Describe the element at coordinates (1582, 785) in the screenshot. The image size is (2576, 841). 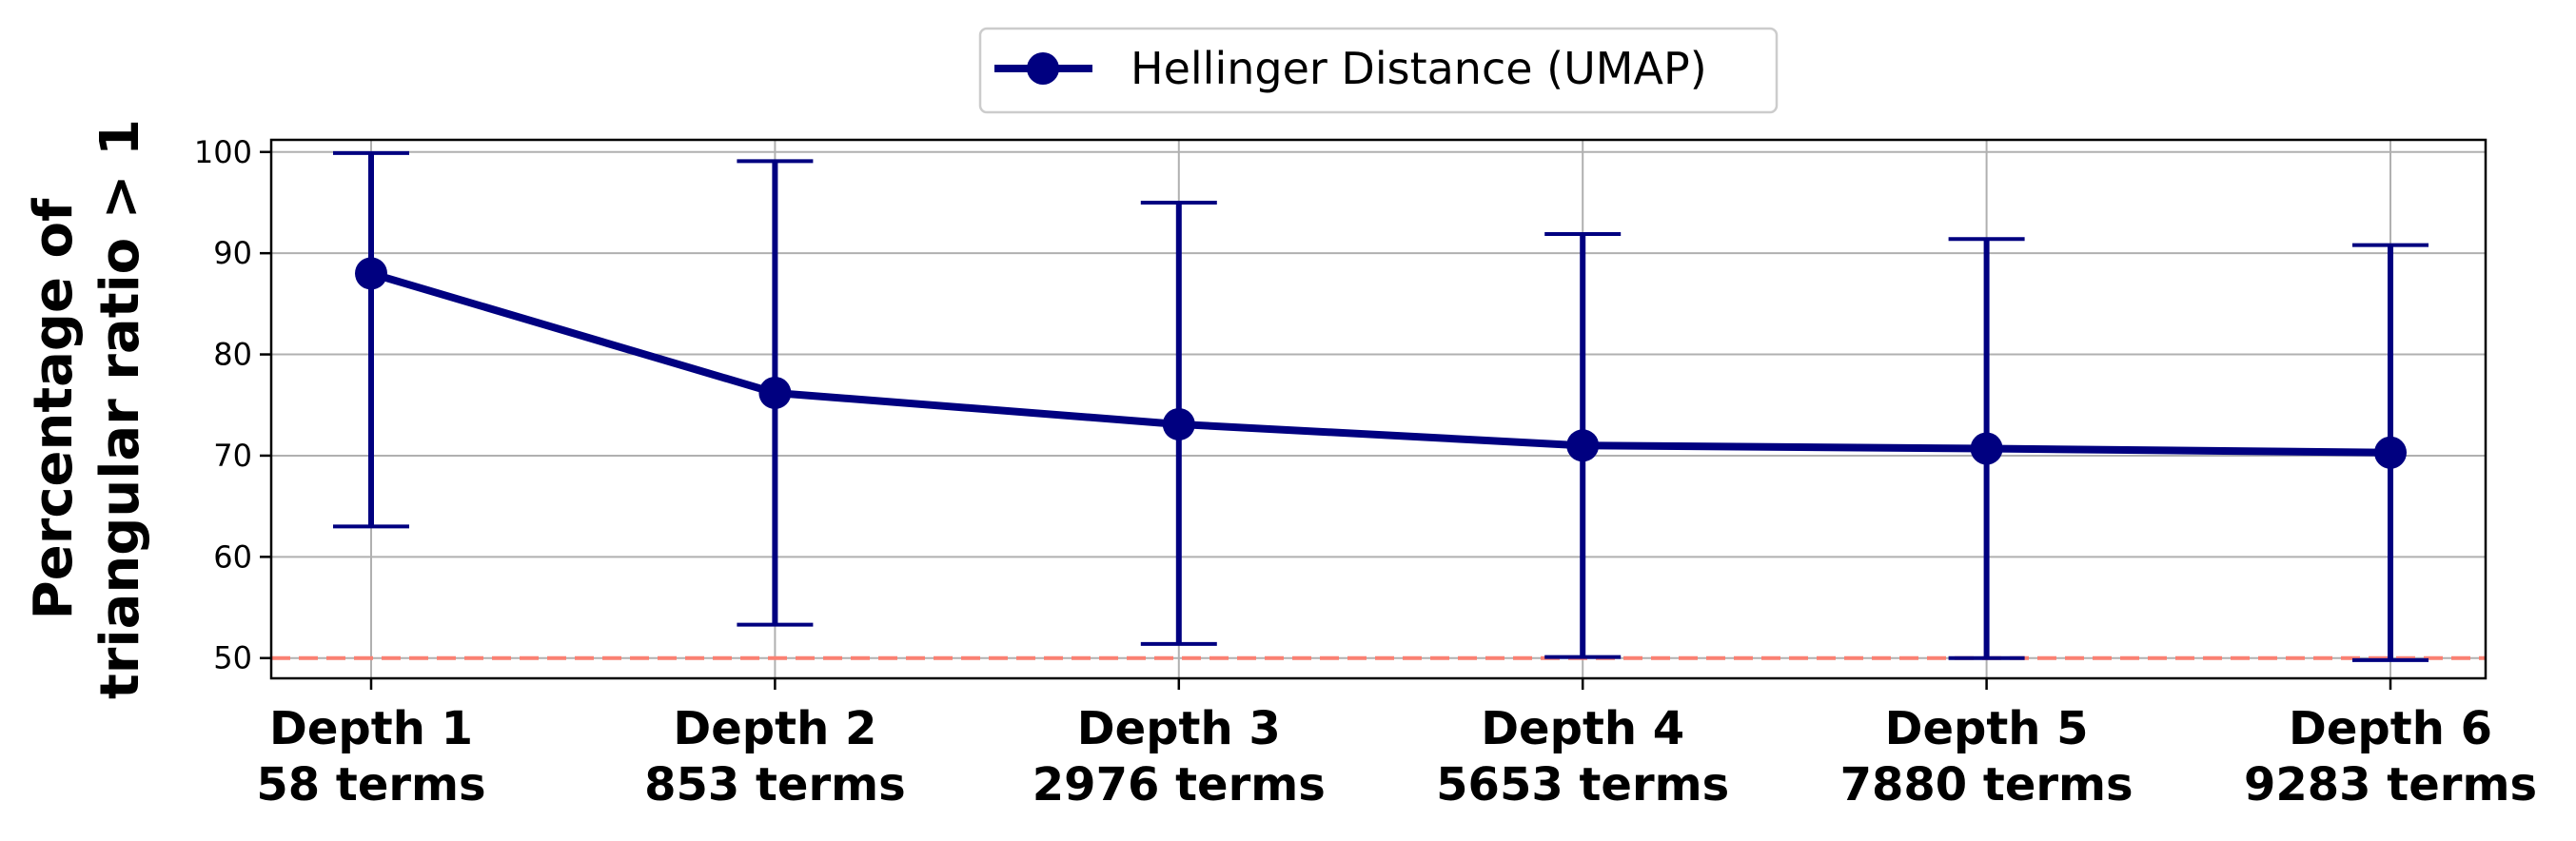
I see `x-tick-label-terms: 5653 terms` at that location.